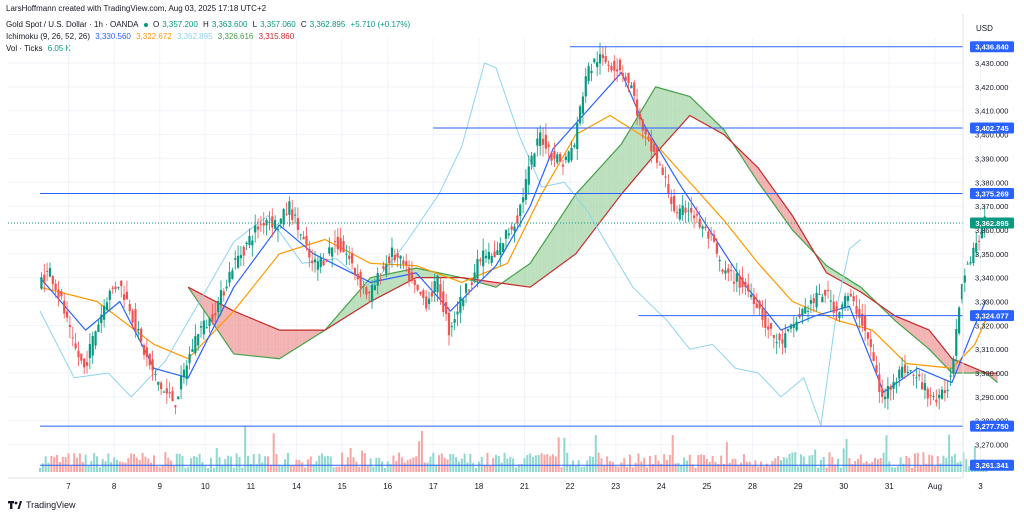 The height and width of the screenshot is (516, 1024). Describe the element at coordinates (159, 486) in the screenshot. I see `time-tick-label: 9` at that location.